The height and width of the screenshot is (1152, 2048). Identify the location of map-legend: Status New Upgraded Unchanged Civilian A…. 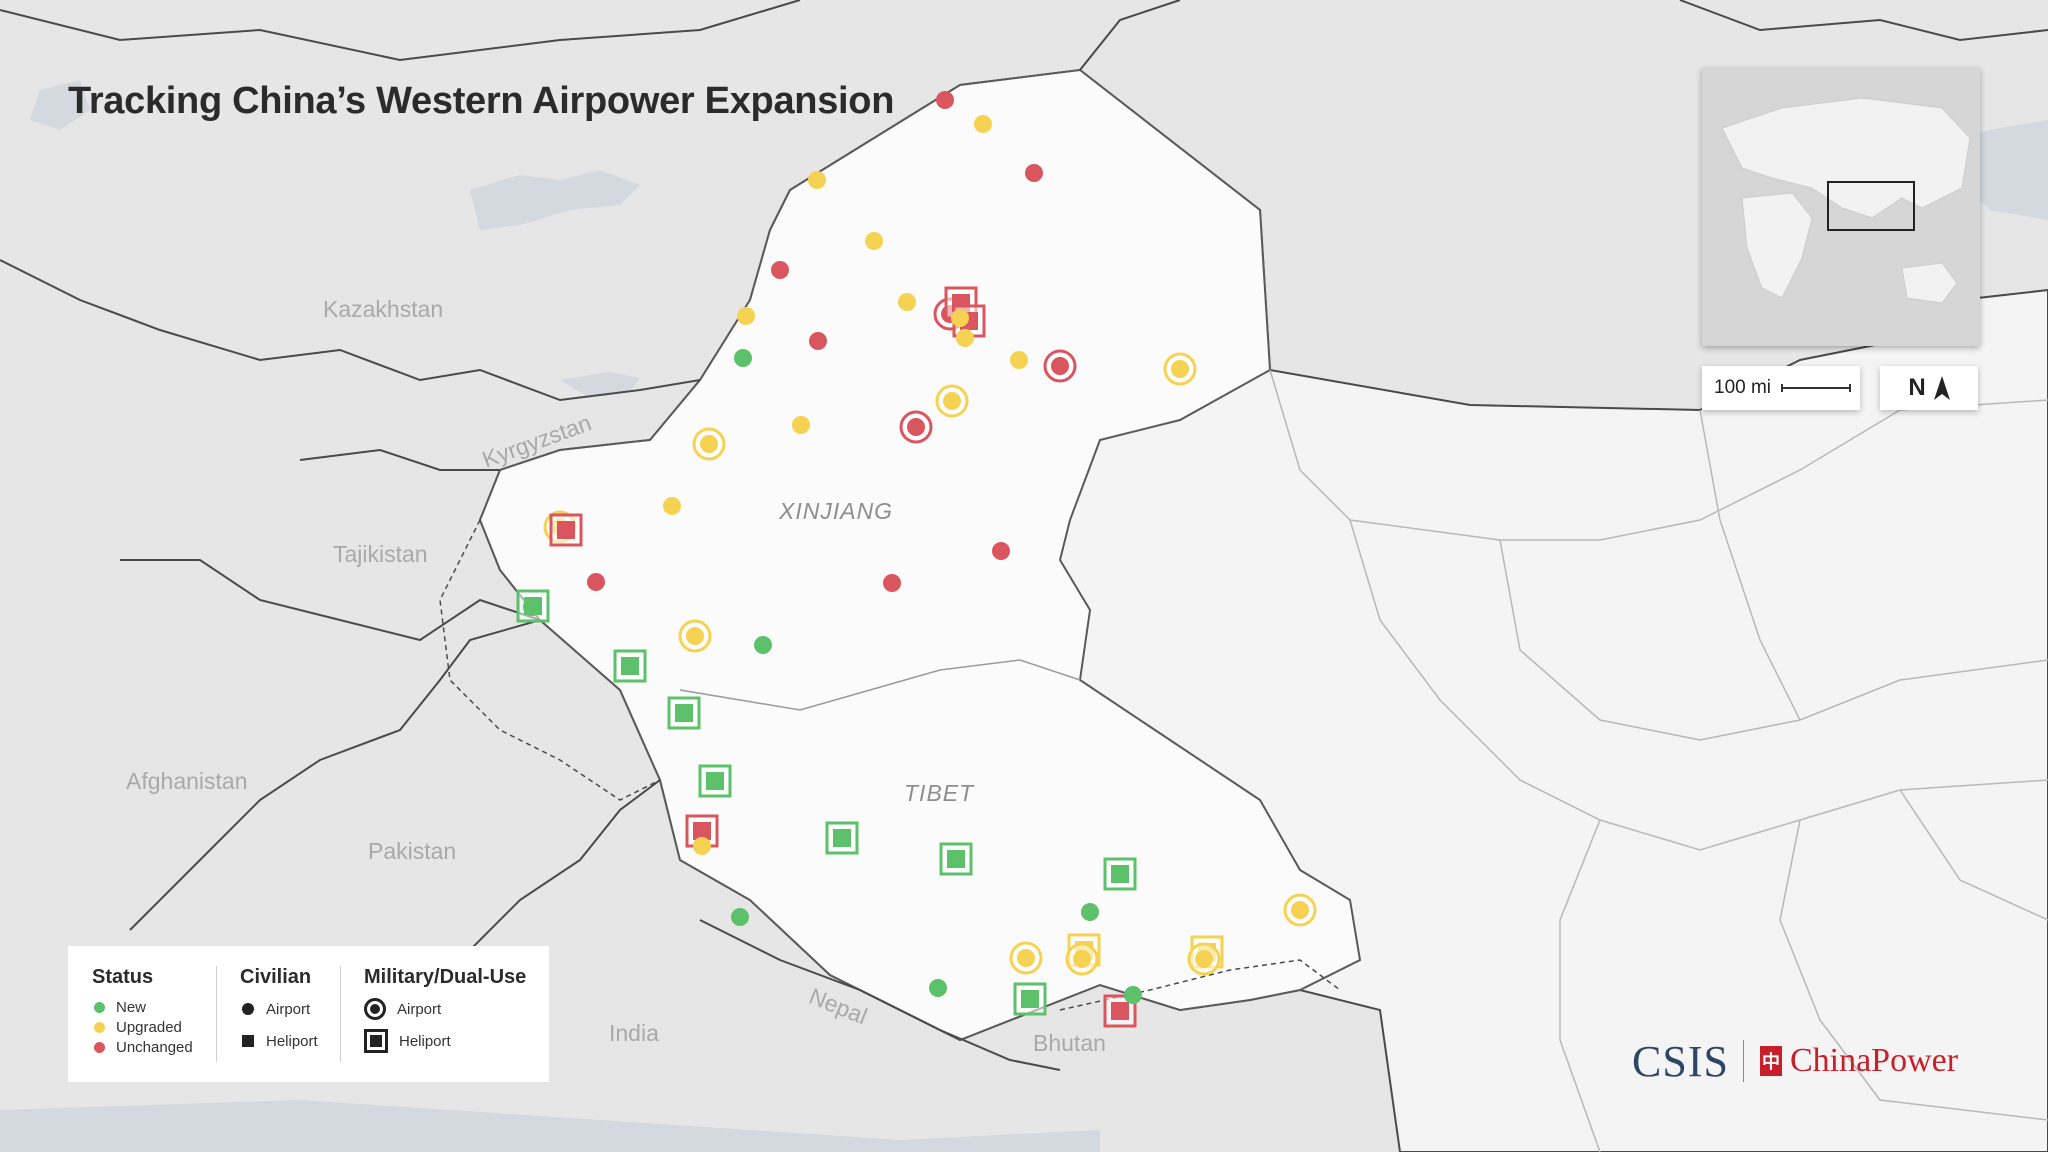
(308, 1014).